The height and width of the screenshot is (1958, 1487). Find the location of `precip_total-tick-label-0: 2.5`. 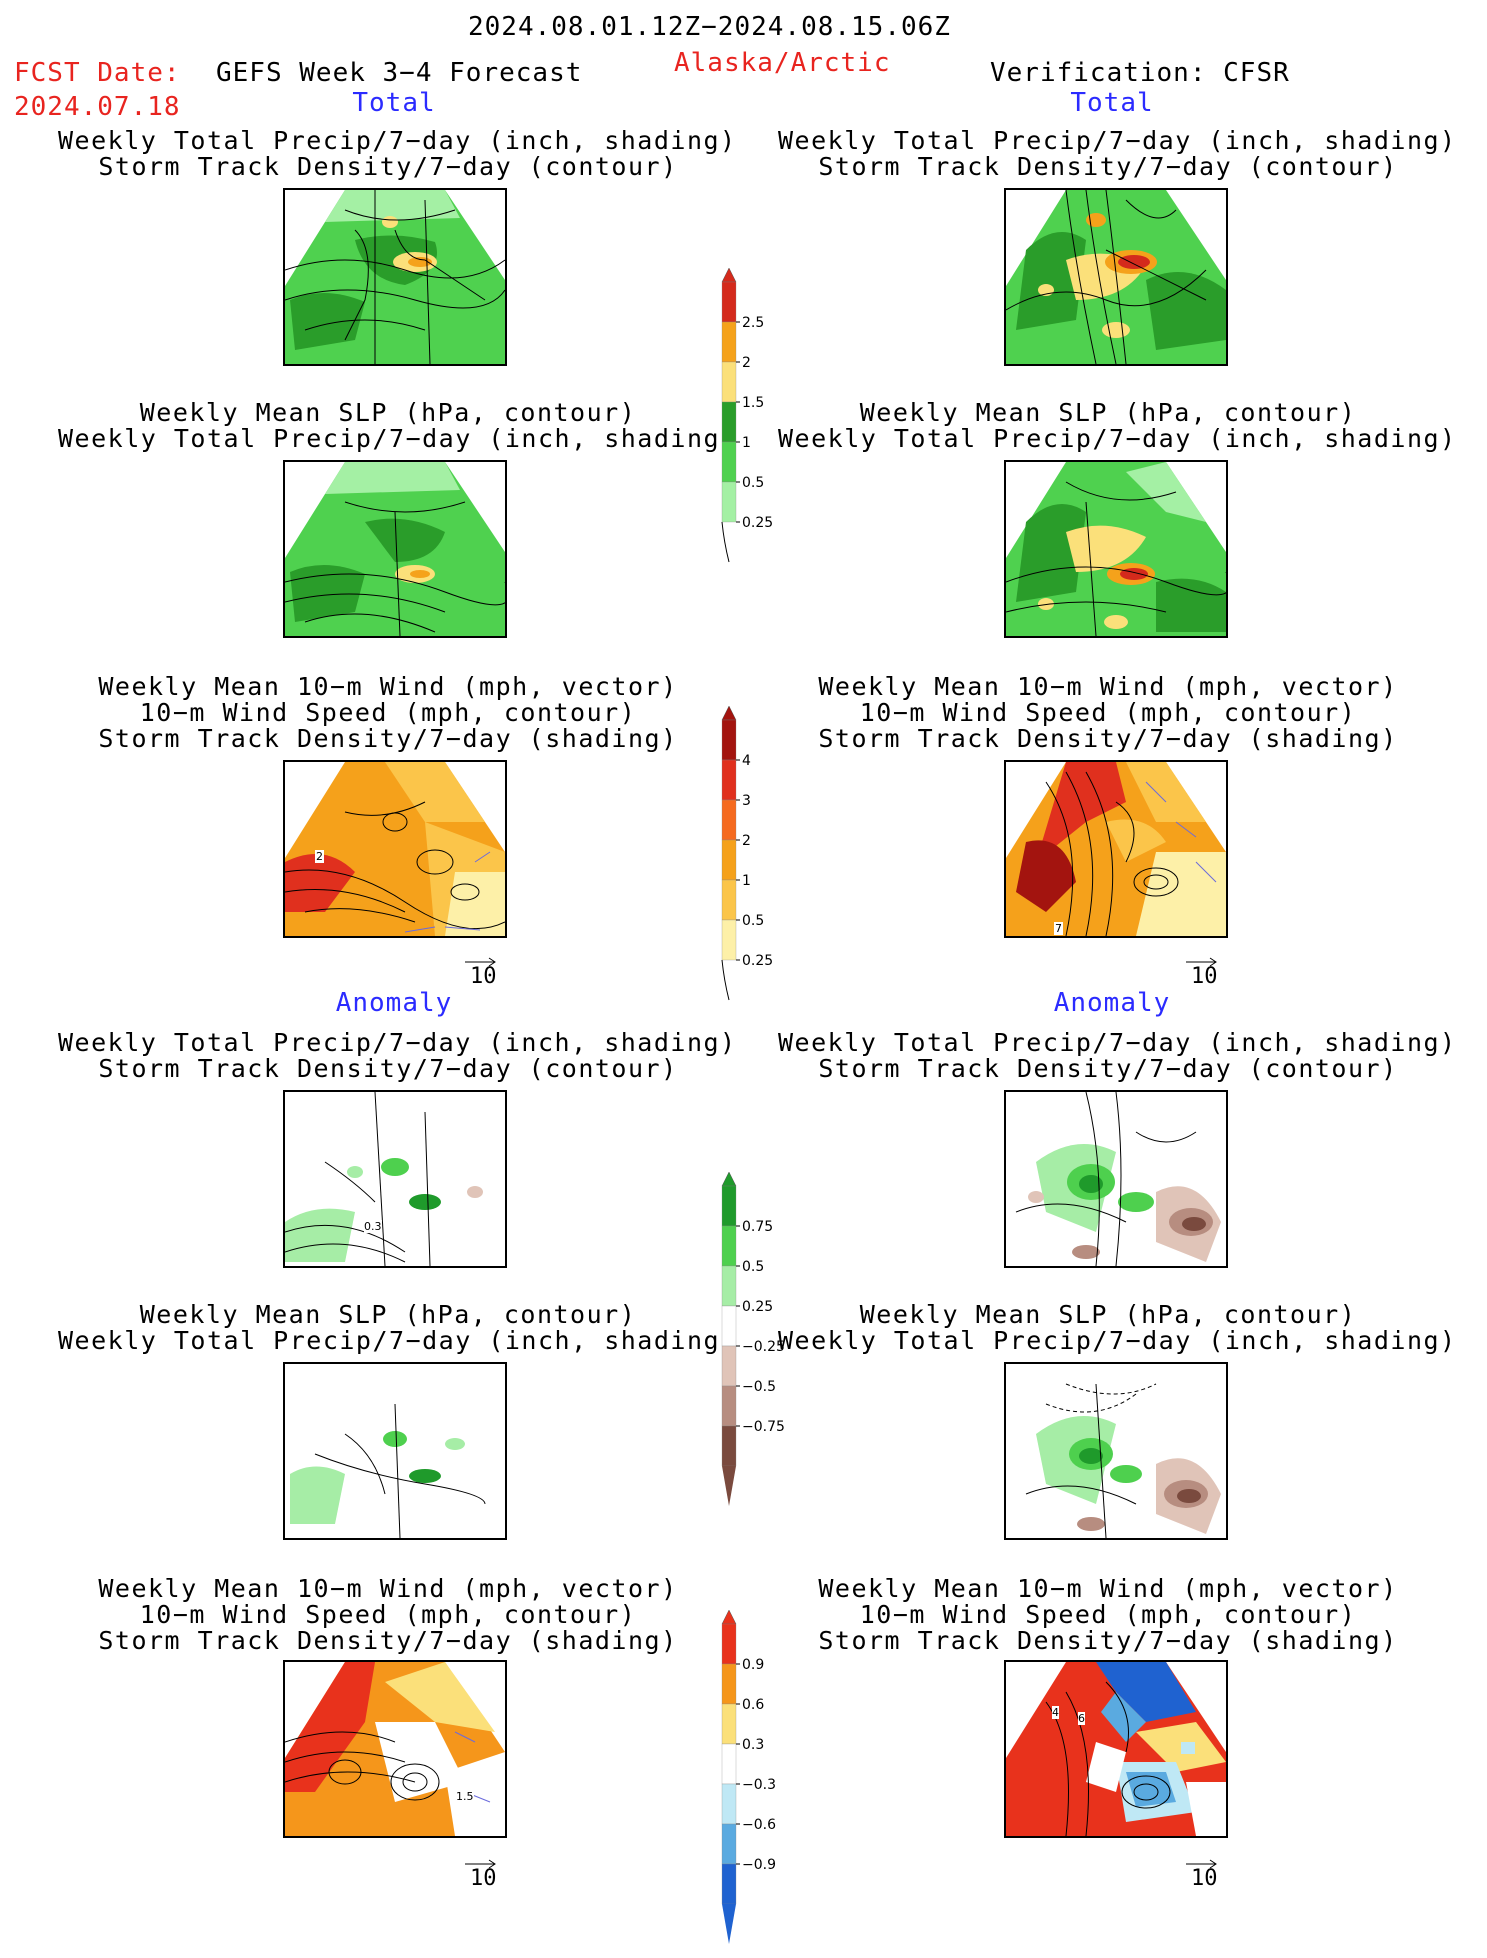

precip_total-tick-label-0: 2.5 is located at coordinates (753, 323).